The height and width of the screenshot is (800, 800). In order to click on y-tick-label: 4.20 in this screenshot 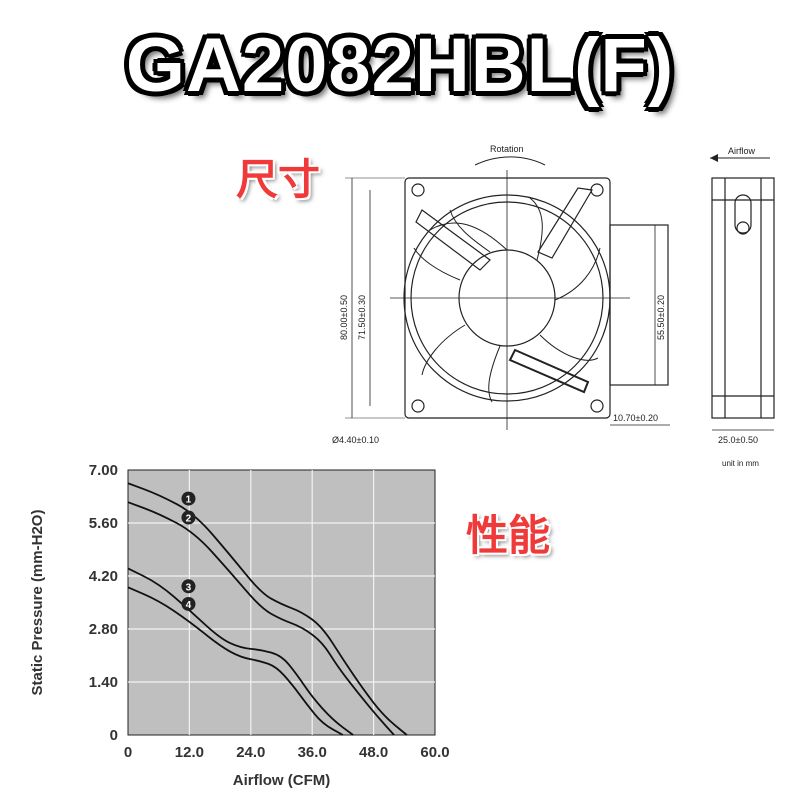, I will do `click(103, 576)`.